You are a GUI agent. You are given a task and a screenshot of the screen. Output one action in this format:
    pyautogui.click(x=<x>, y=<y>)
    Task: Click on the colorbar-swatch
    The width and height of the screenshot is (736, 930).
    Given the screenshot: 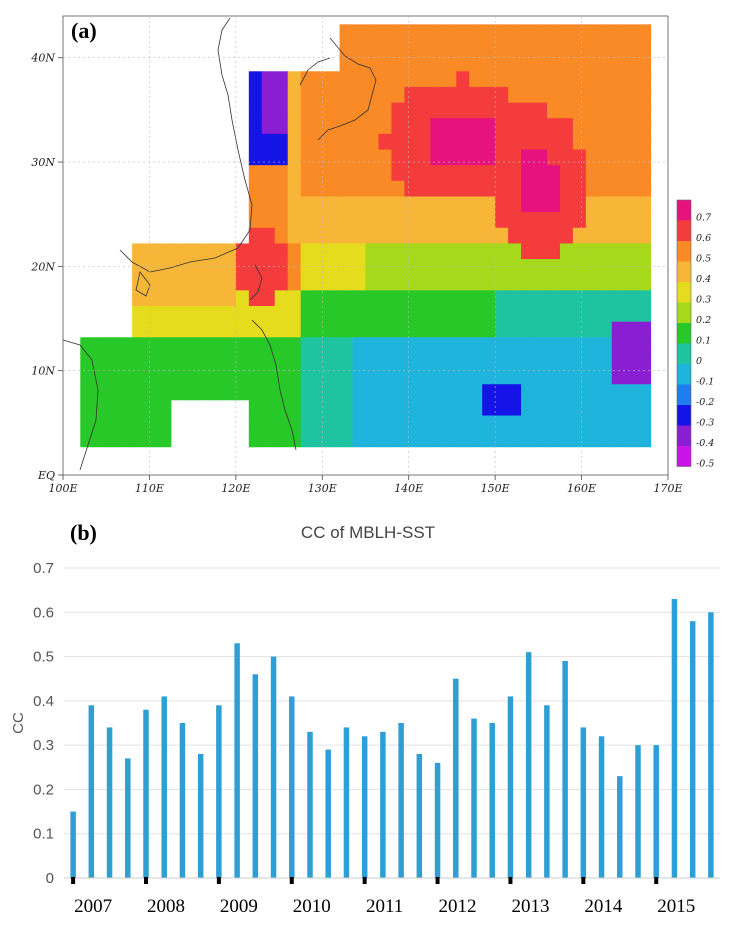 What is the action you would take?
    pyautogui.click(x=684, y=230)
    